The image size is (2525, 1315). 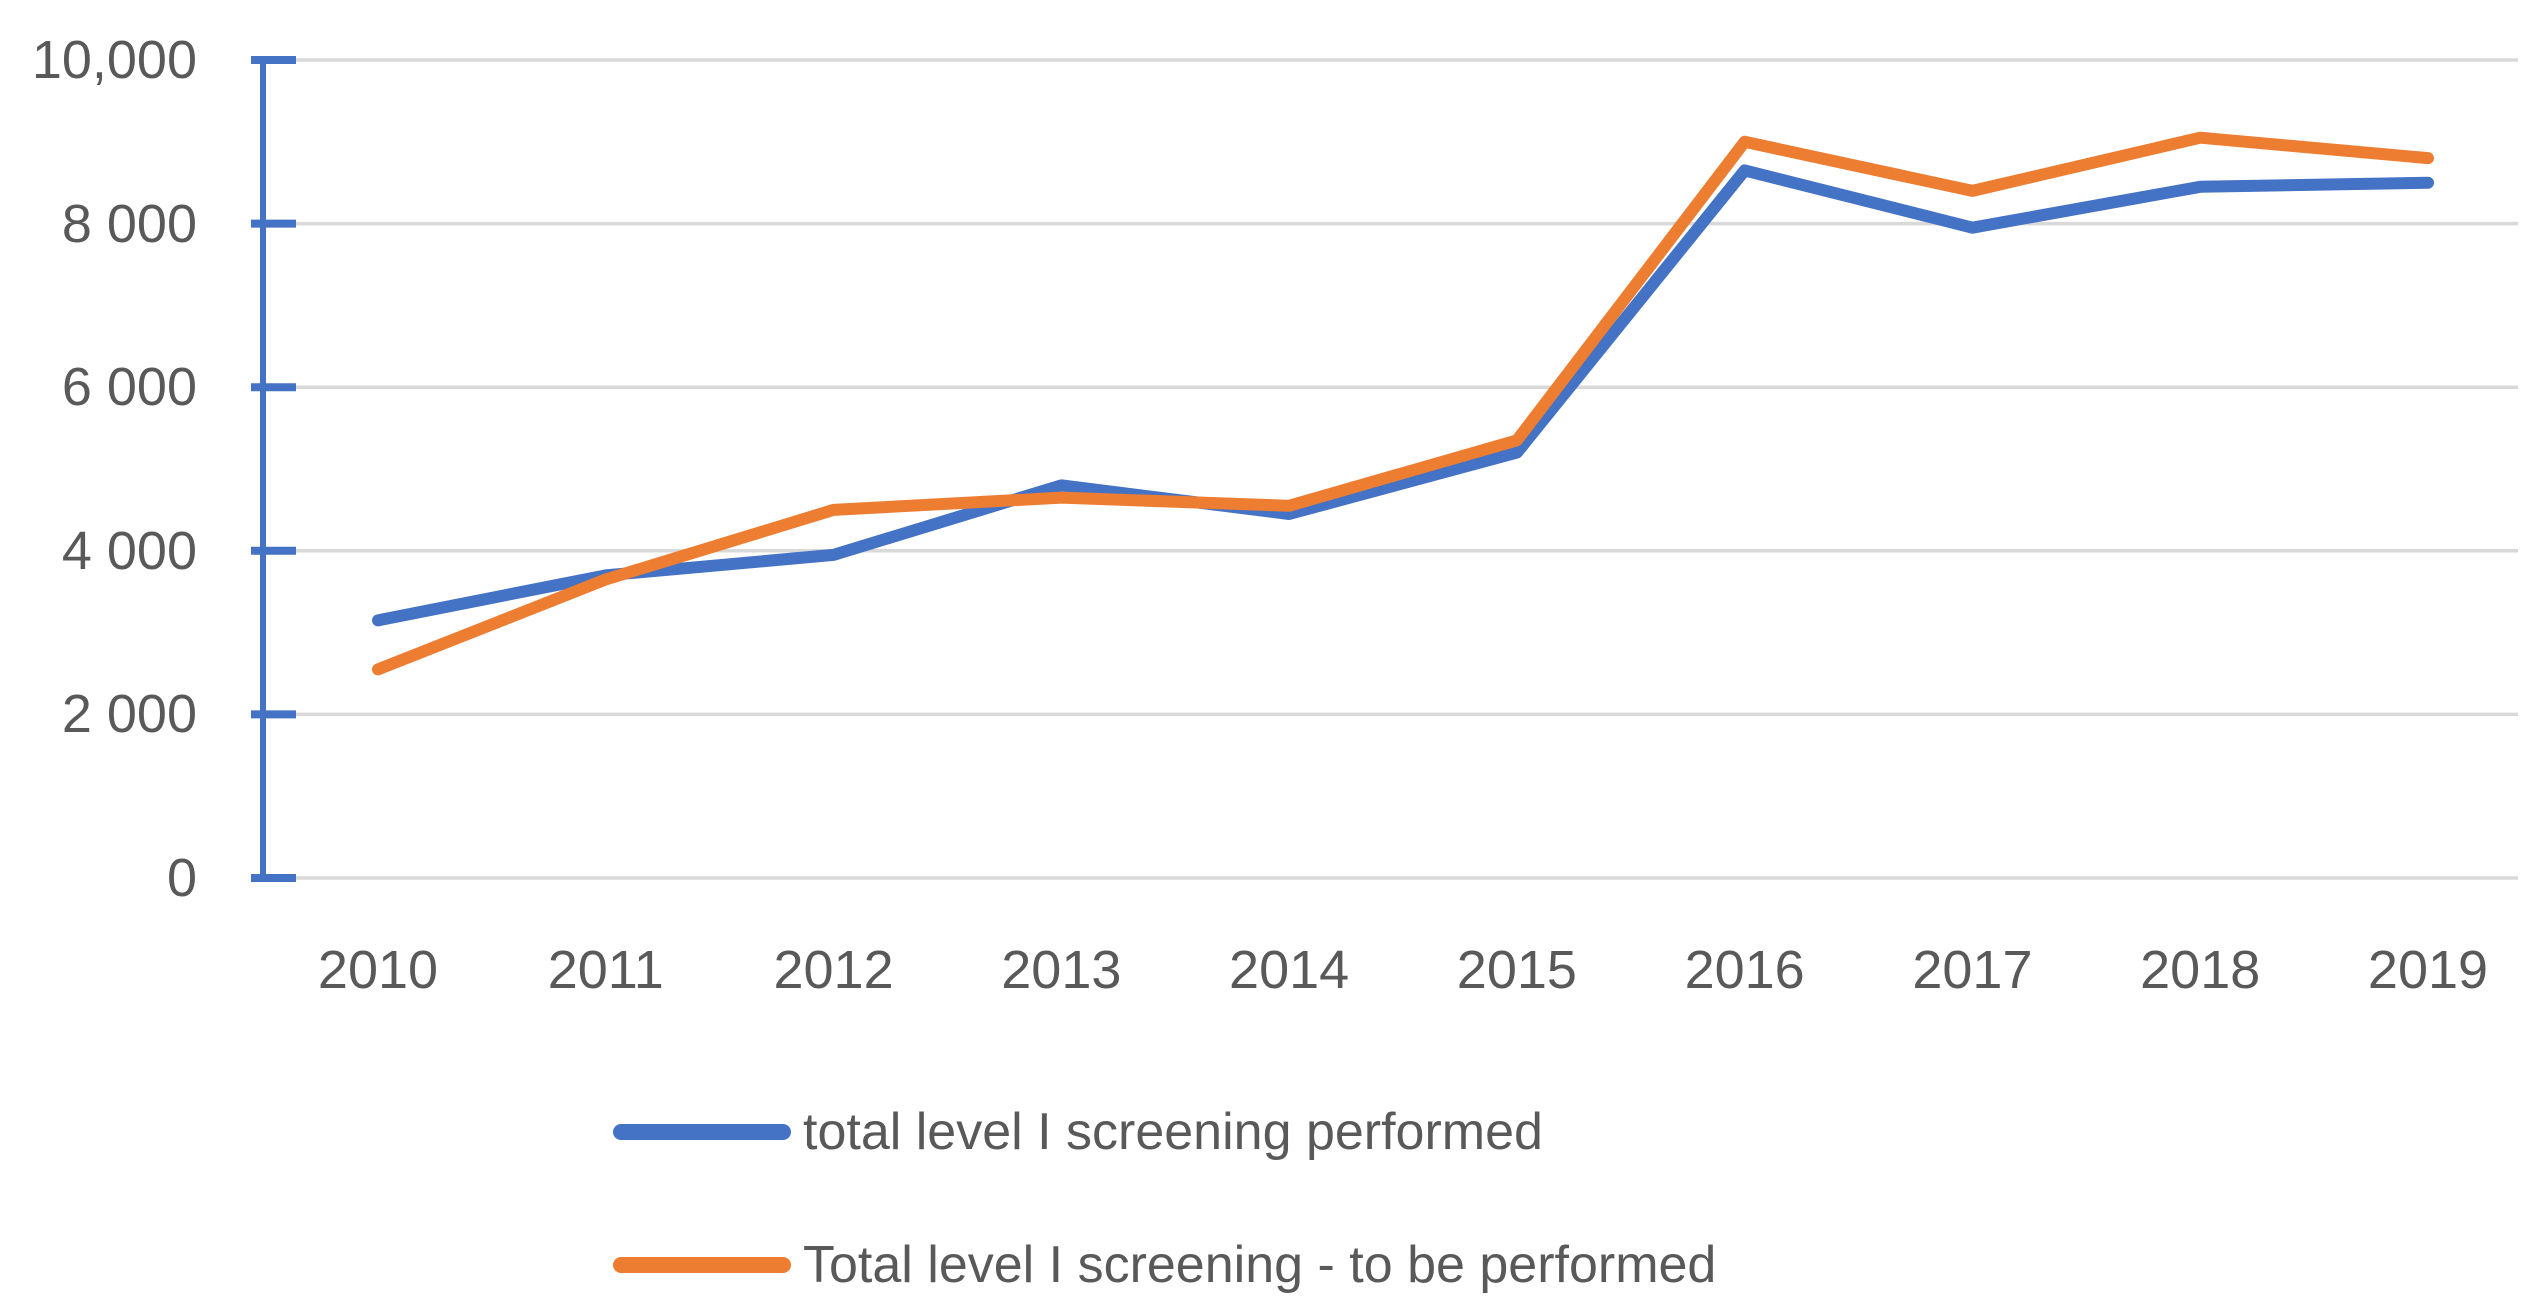 I want to click on x-axis-tick-label-2014: 2014, so click(x=1289, y=970).